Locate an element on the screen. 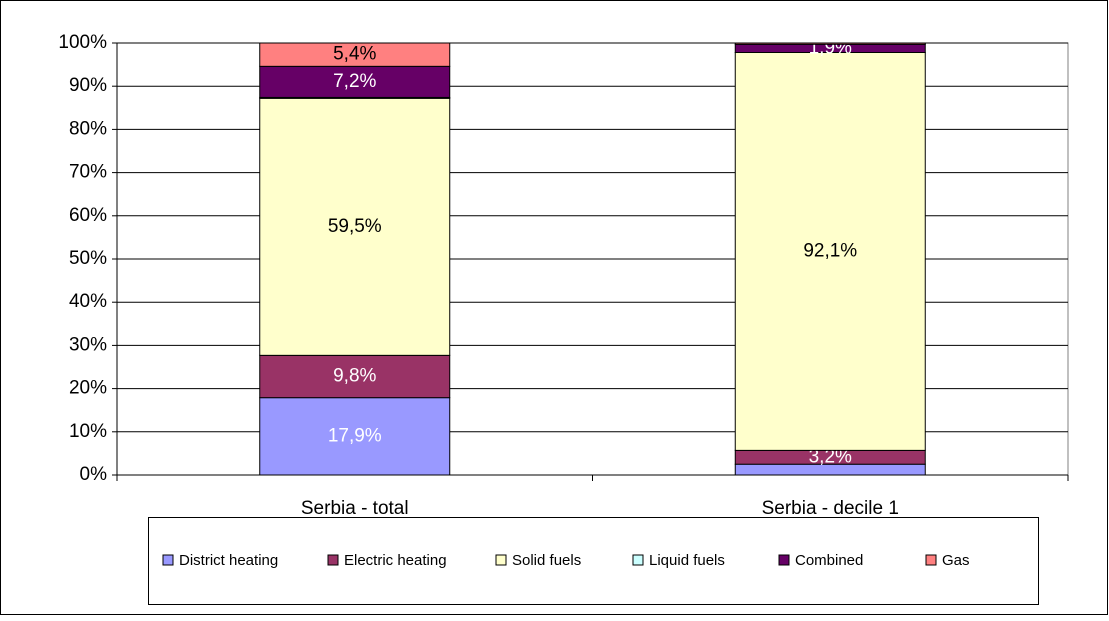  y-tick-label: 20% is located at coordinates (88, 388).